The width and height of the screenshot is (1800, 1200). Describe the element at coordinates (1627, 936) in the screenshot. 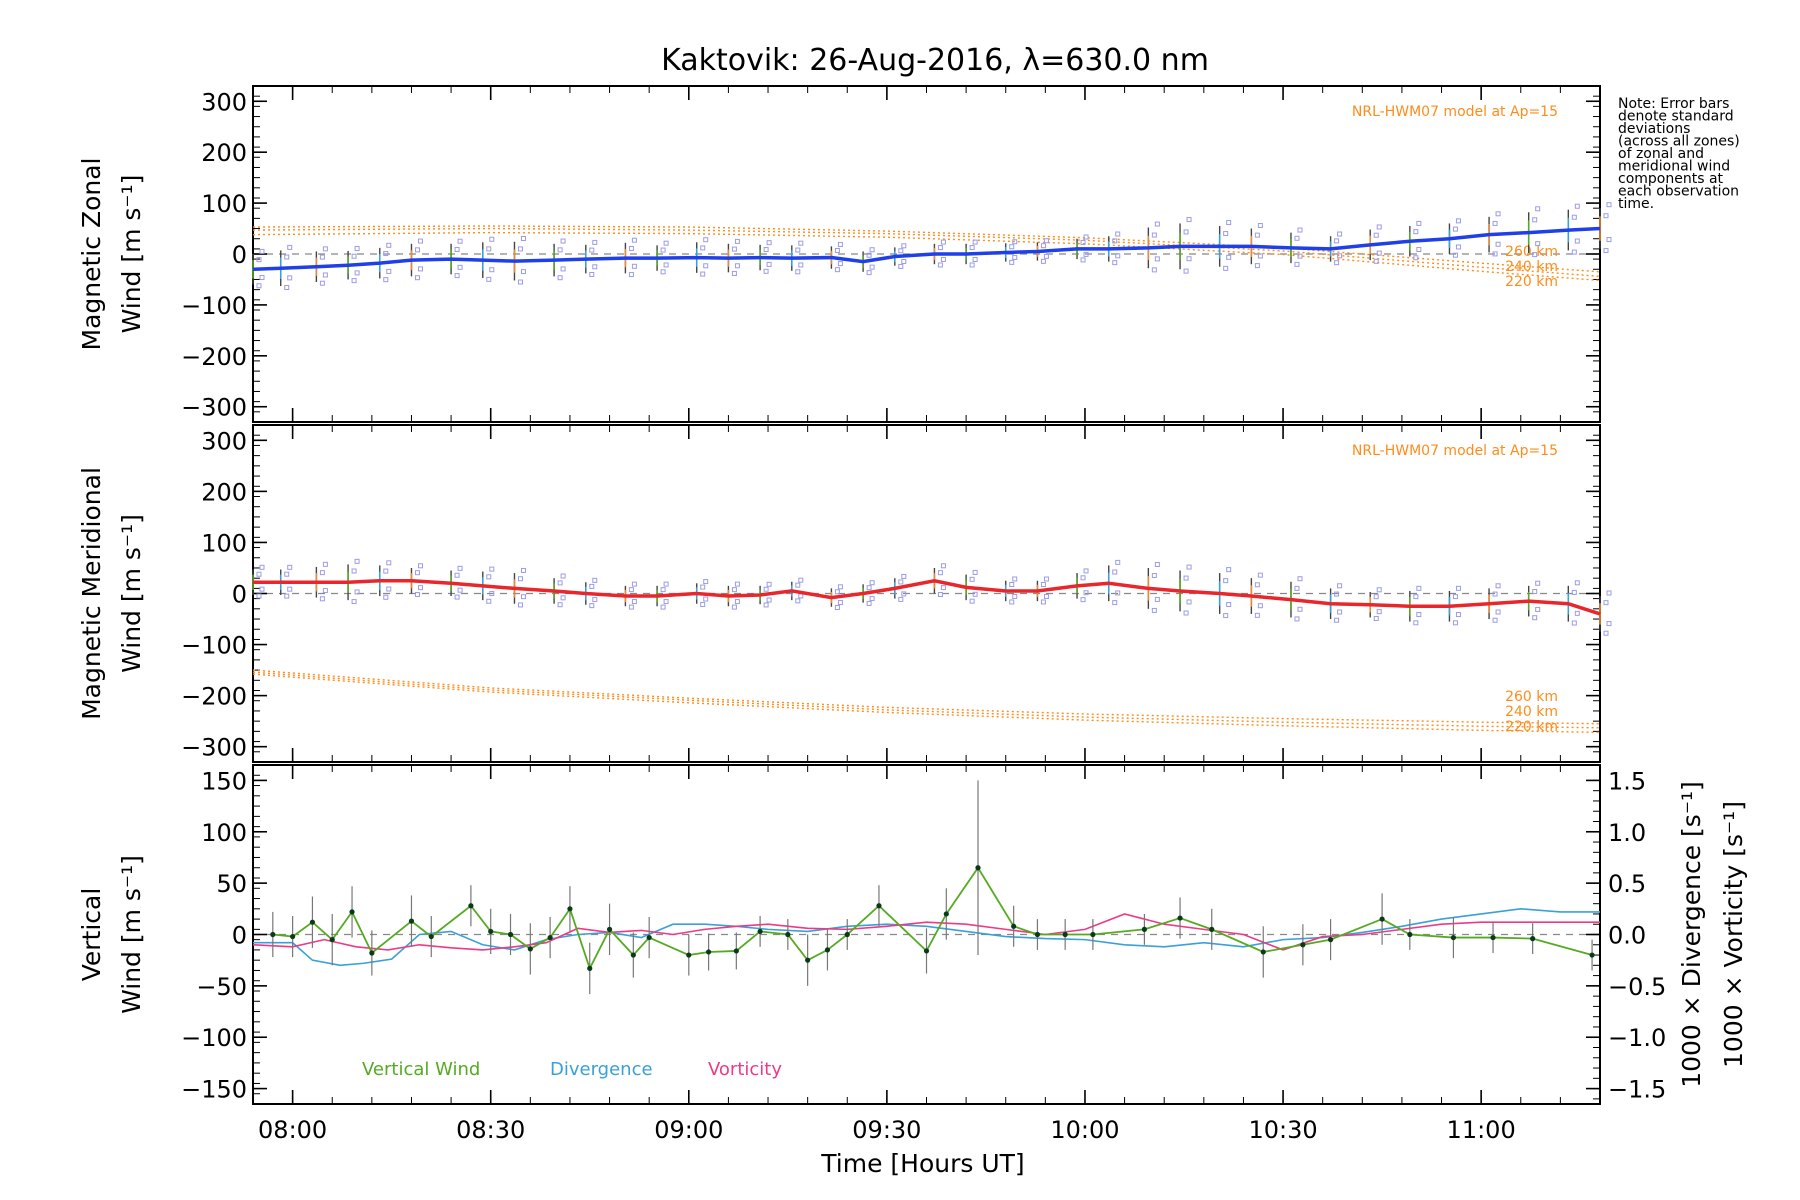

I see `y2-tick-label: 0.0` at that location.